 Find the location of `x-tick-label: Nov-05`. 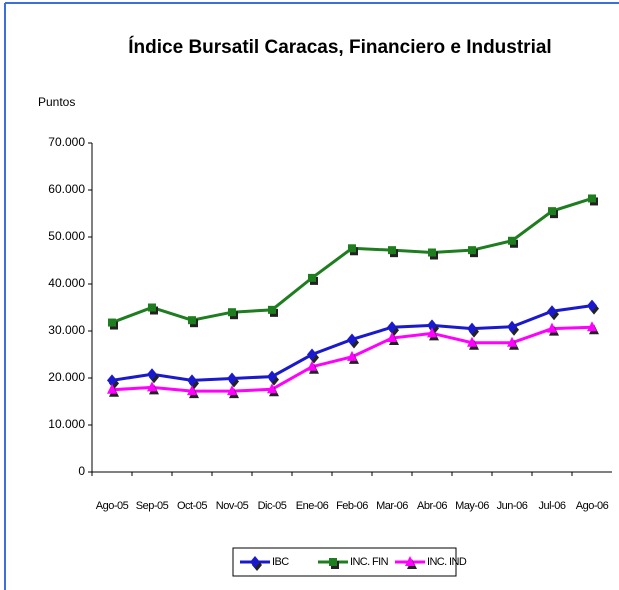

x-tick-label: Nov-05 is located at coordinates (232, 506).